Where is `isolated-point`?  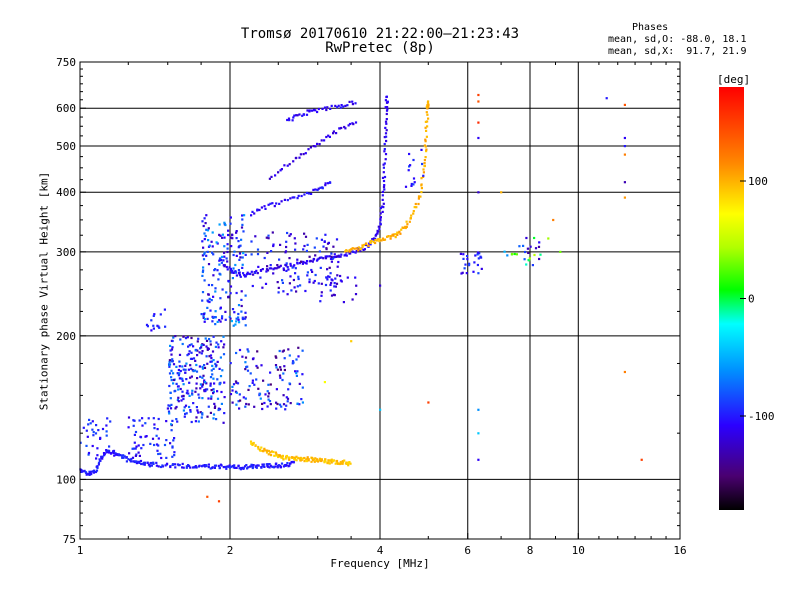 isolated-point is located at coordinates (606, 98).